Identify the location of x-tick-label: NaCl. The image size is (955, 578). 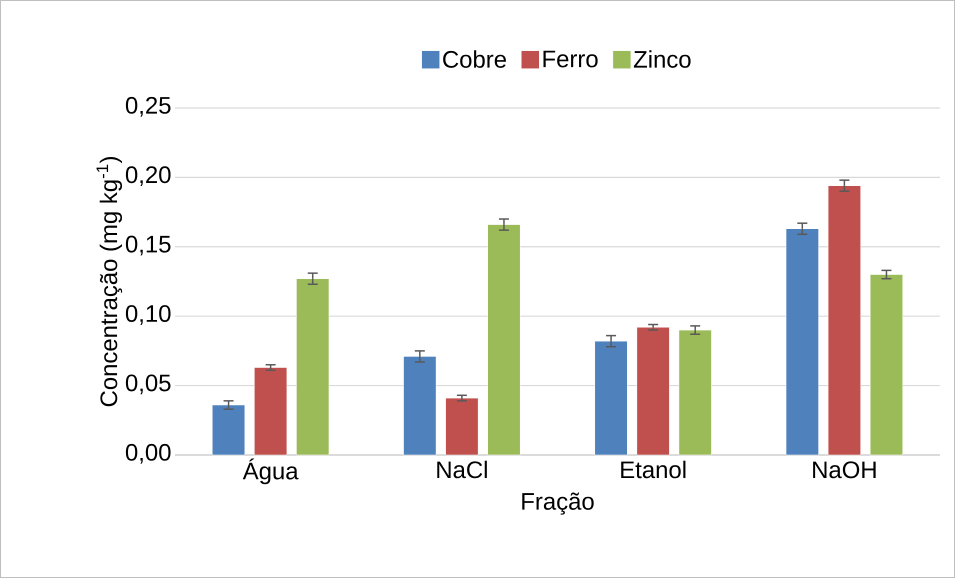
(462, 469).